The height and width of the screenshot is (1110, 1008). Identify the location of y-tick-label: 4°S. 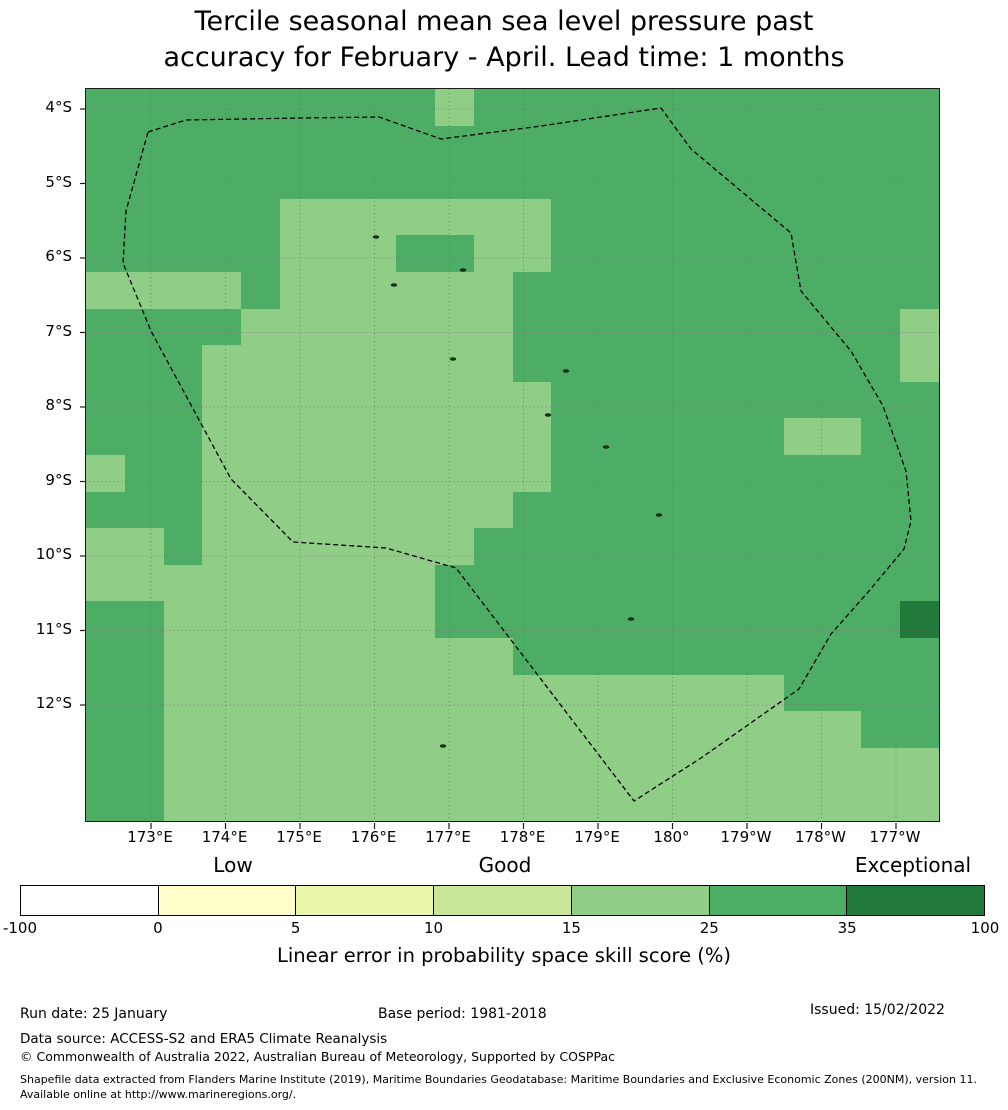
(58, 107).